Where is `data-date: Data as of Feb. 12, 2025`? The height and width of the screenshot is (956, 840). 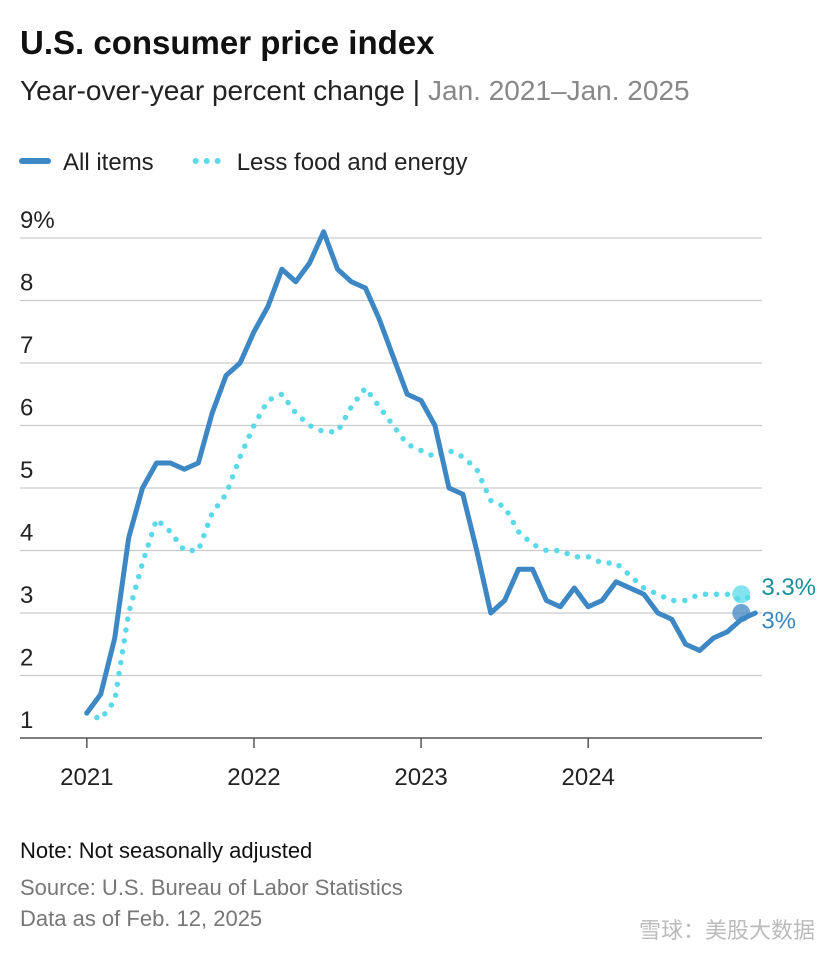 data-date: Data as of Feb. 12, 2025 is located at coordinates (141, 918).